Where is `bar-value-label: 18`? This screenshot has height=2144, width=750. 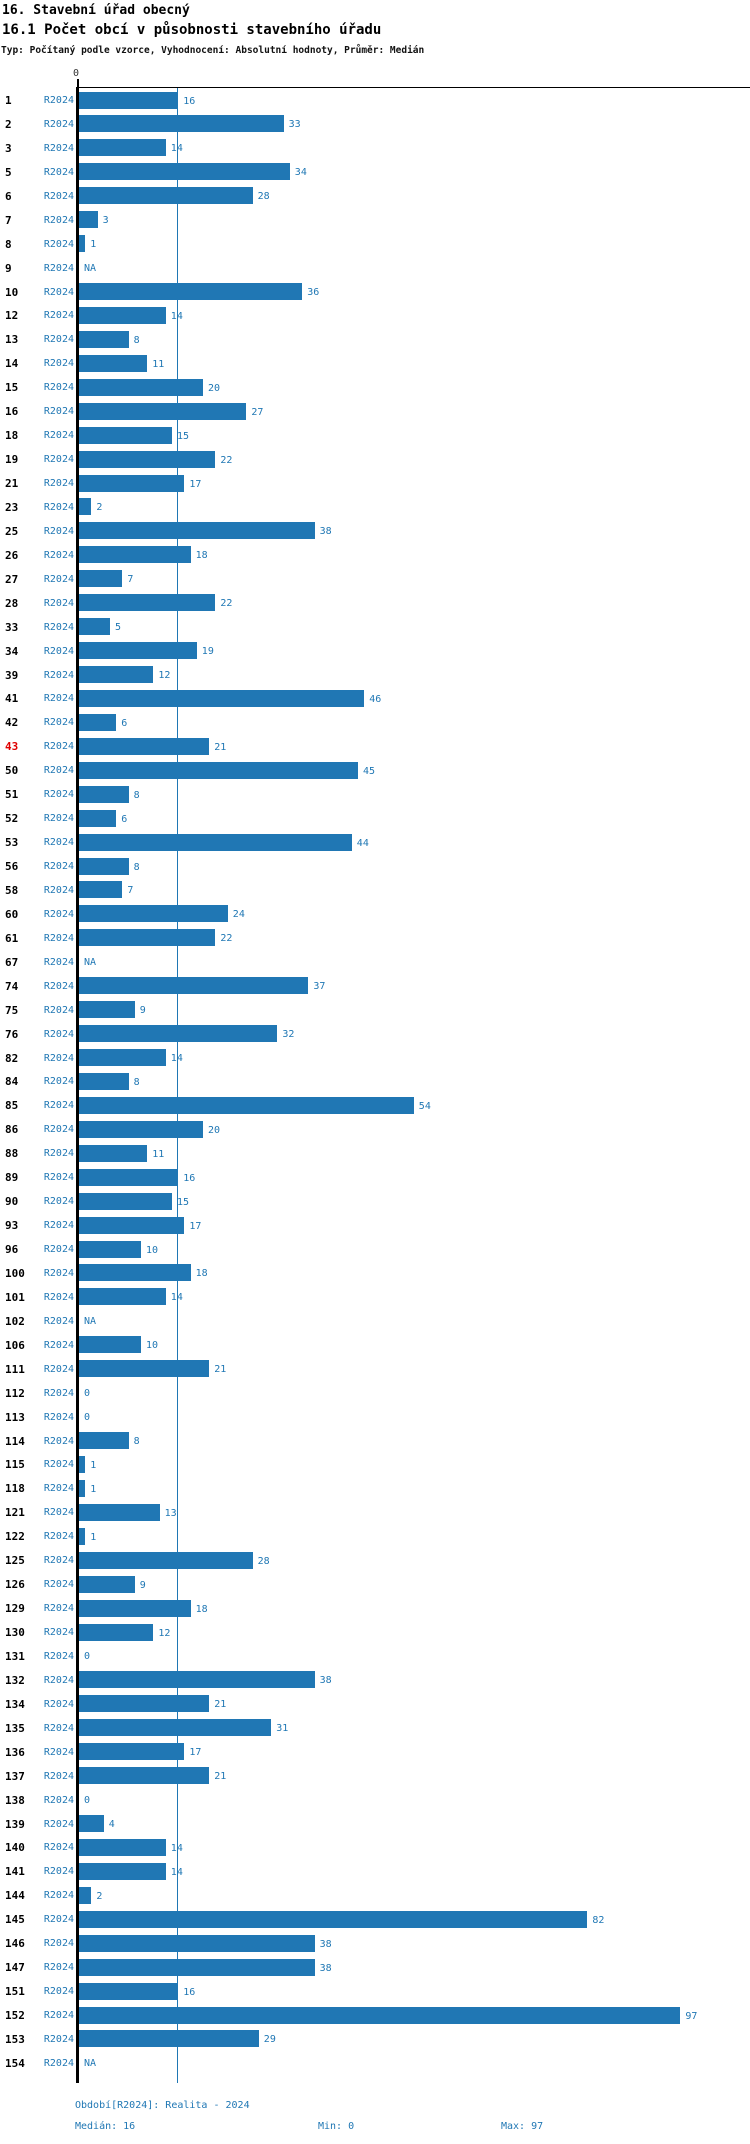
bar-value-label: 18 is located at coordinates (201, 1609).